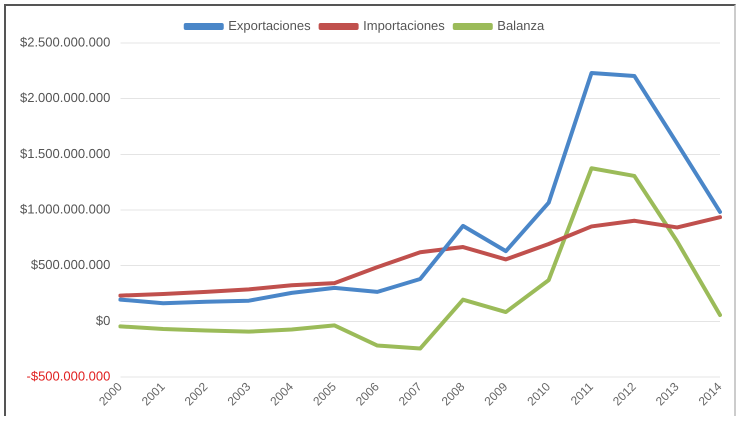 This screenshot has height=422, width=742. What do you see at coordinates (68, 376) in the screenshot?
I see `y-tick-label: -$500.000.000` at bounding box center [68, 376].